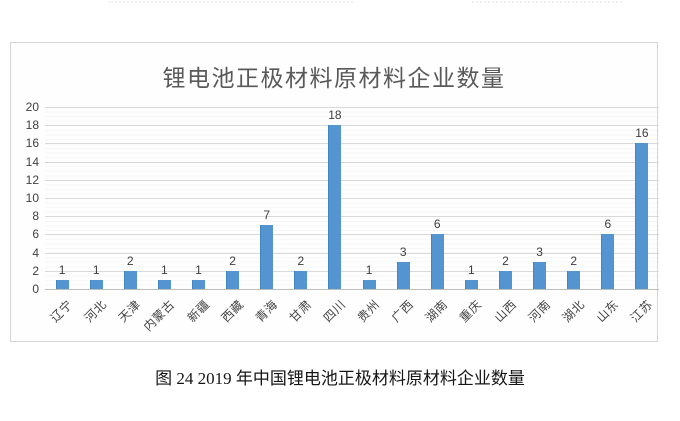  Describe the element at coordinates (335, 207) in the screenshot. I see `bar-四川` at that location.